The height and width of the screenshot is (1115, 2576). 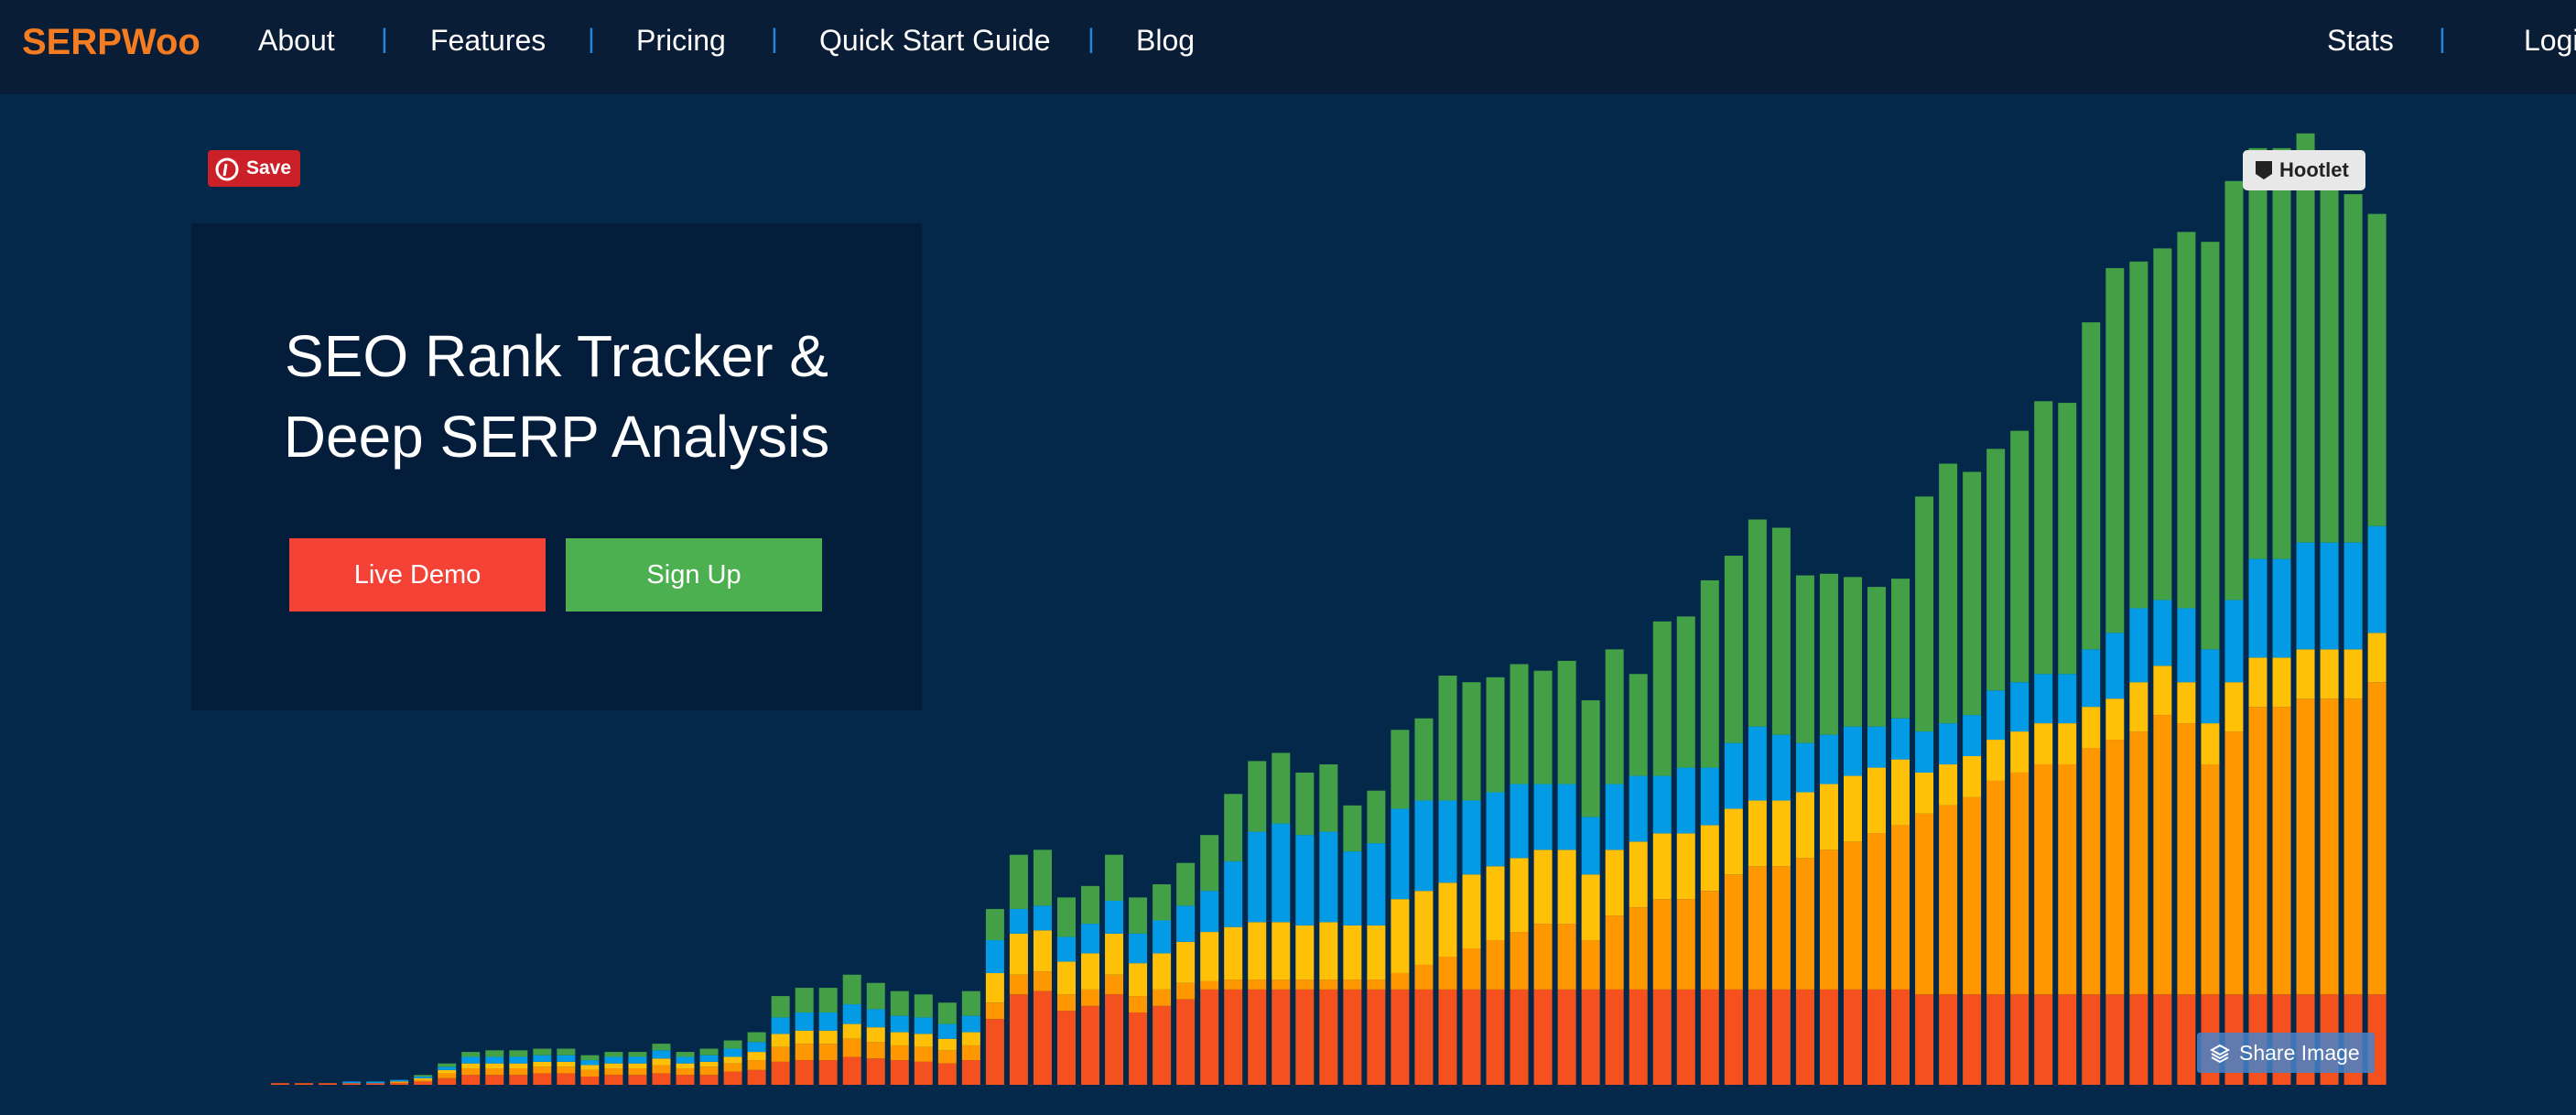 I want to click on nav-link: Quick Start Guide, so click(x=935, y=41).